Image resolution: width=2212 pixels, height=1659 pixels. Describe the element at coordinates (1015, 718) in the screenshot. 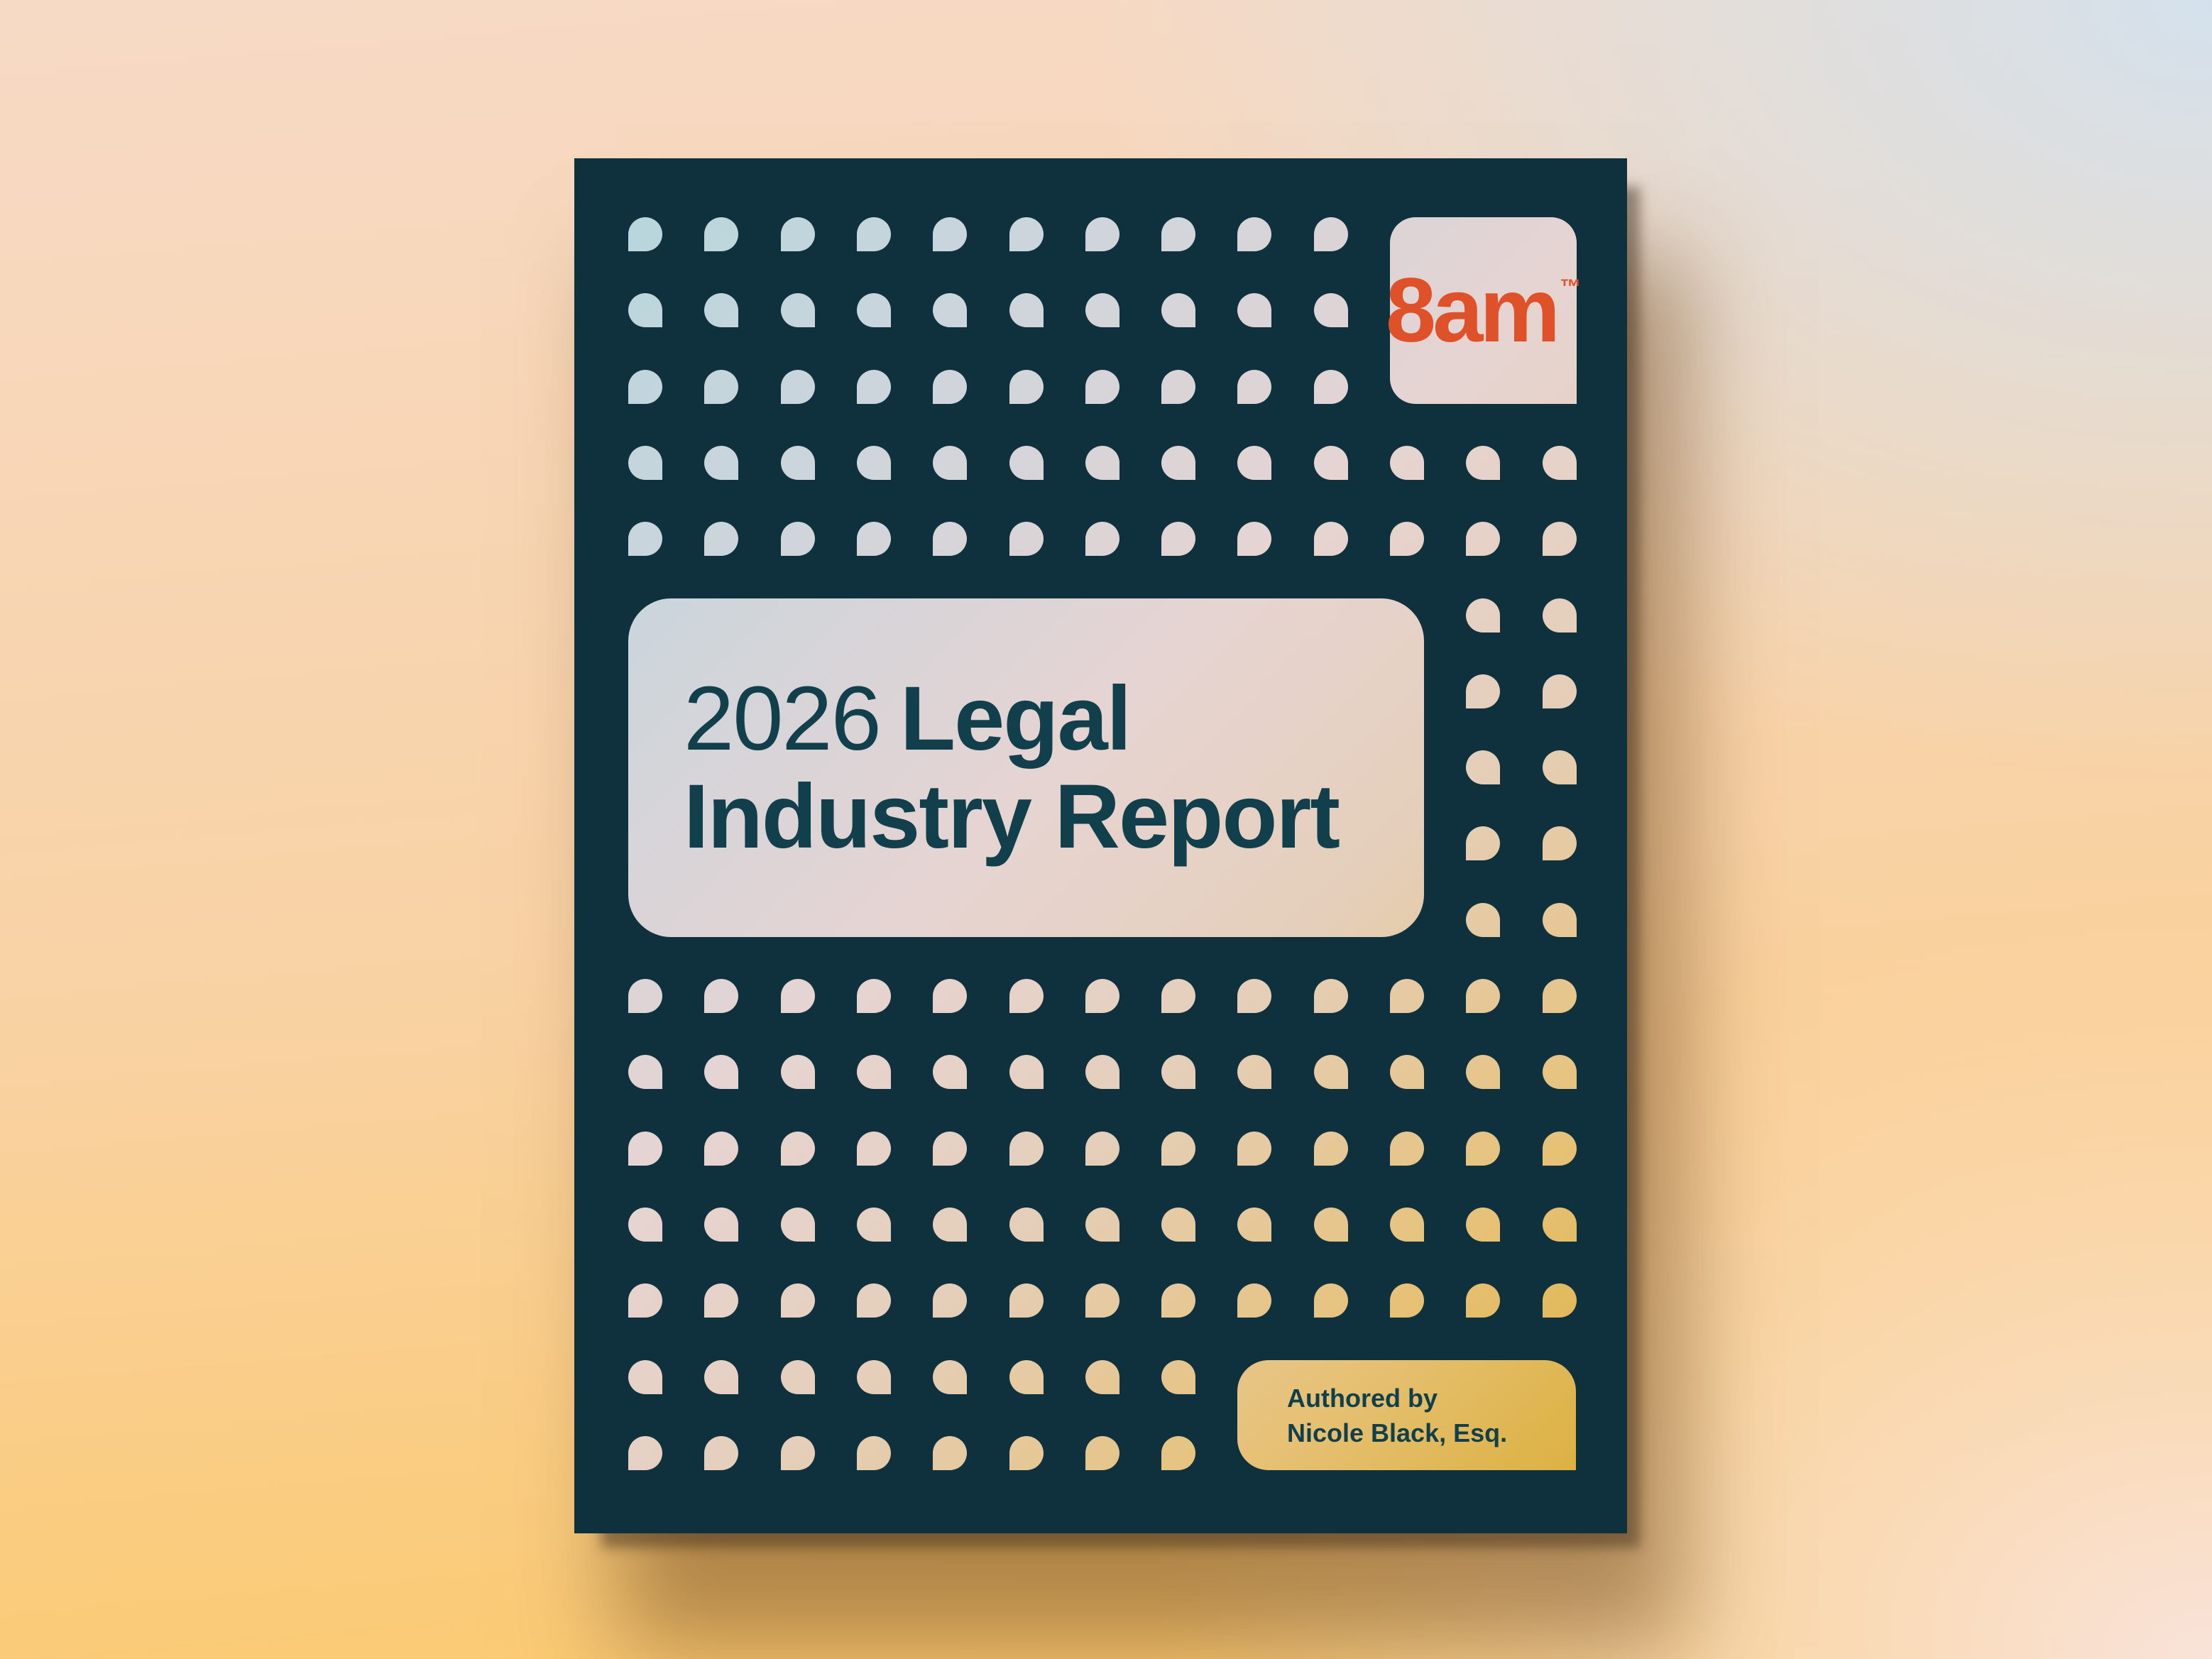

I see `report-title-word: Legal` at that location.